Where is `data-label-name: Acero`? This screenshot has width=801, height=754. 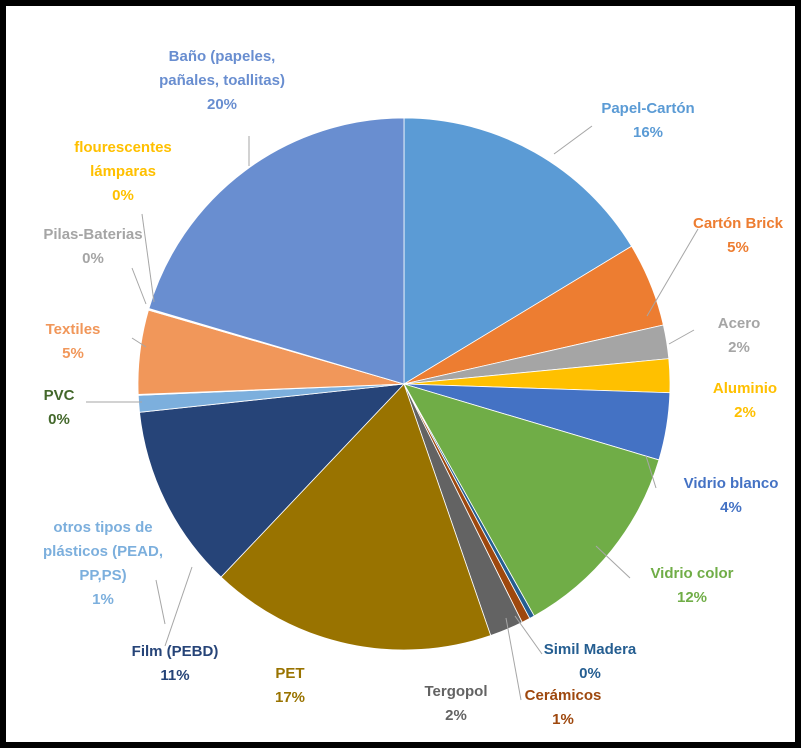 data-label-name: Acero is located at coordinates (739, 323).